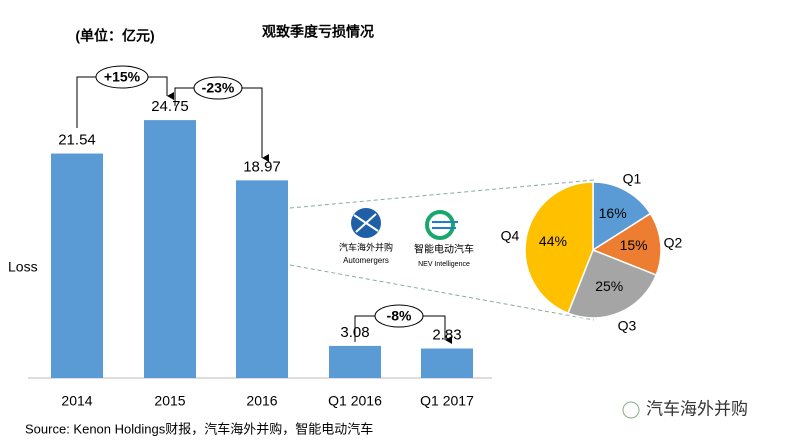  Describe the element at coordinates (631, 410) in the screenshot. I see `watermark-icon` at that location.